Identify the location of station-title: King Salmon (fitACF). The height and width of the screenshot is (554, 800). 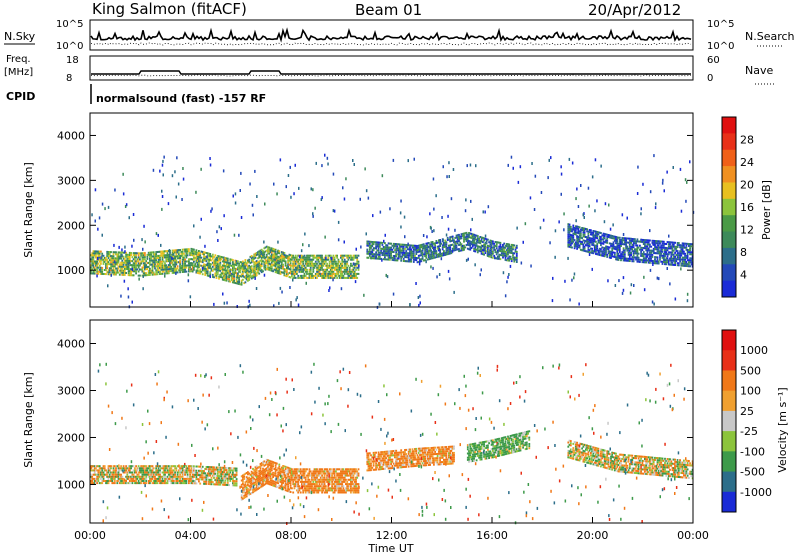
(169, 9).